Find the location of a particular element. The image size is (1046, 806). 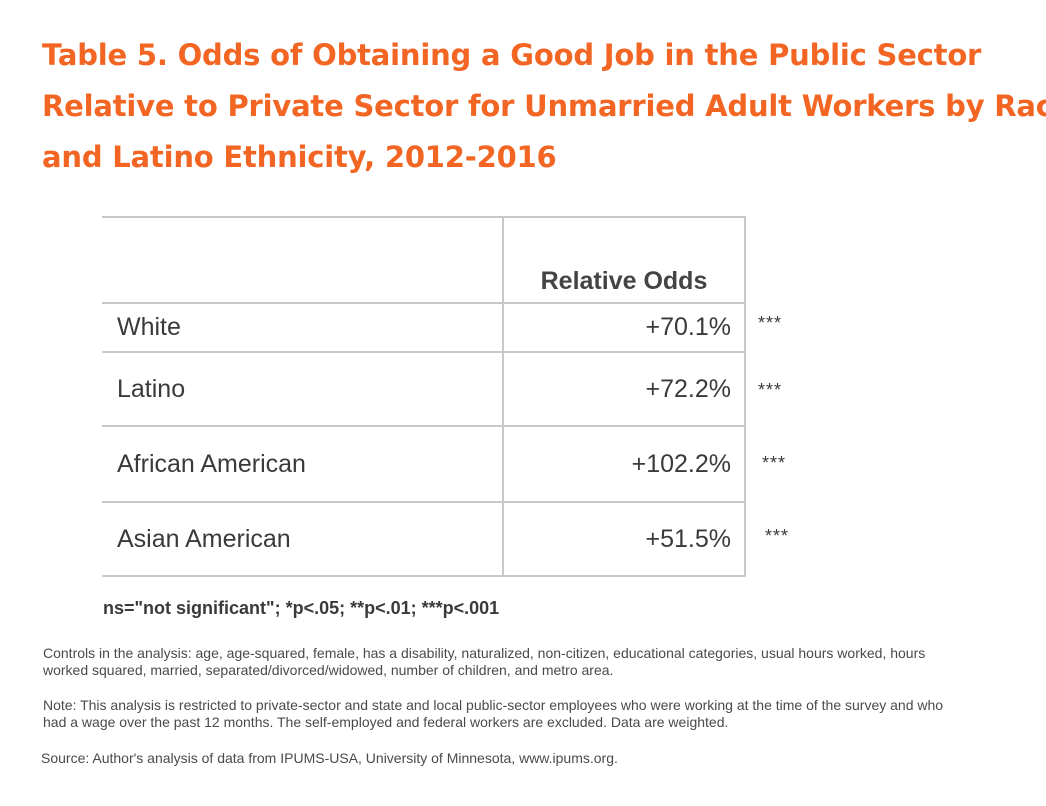

table-row: Asian American +51.5% is located at coordinates (424, 539).